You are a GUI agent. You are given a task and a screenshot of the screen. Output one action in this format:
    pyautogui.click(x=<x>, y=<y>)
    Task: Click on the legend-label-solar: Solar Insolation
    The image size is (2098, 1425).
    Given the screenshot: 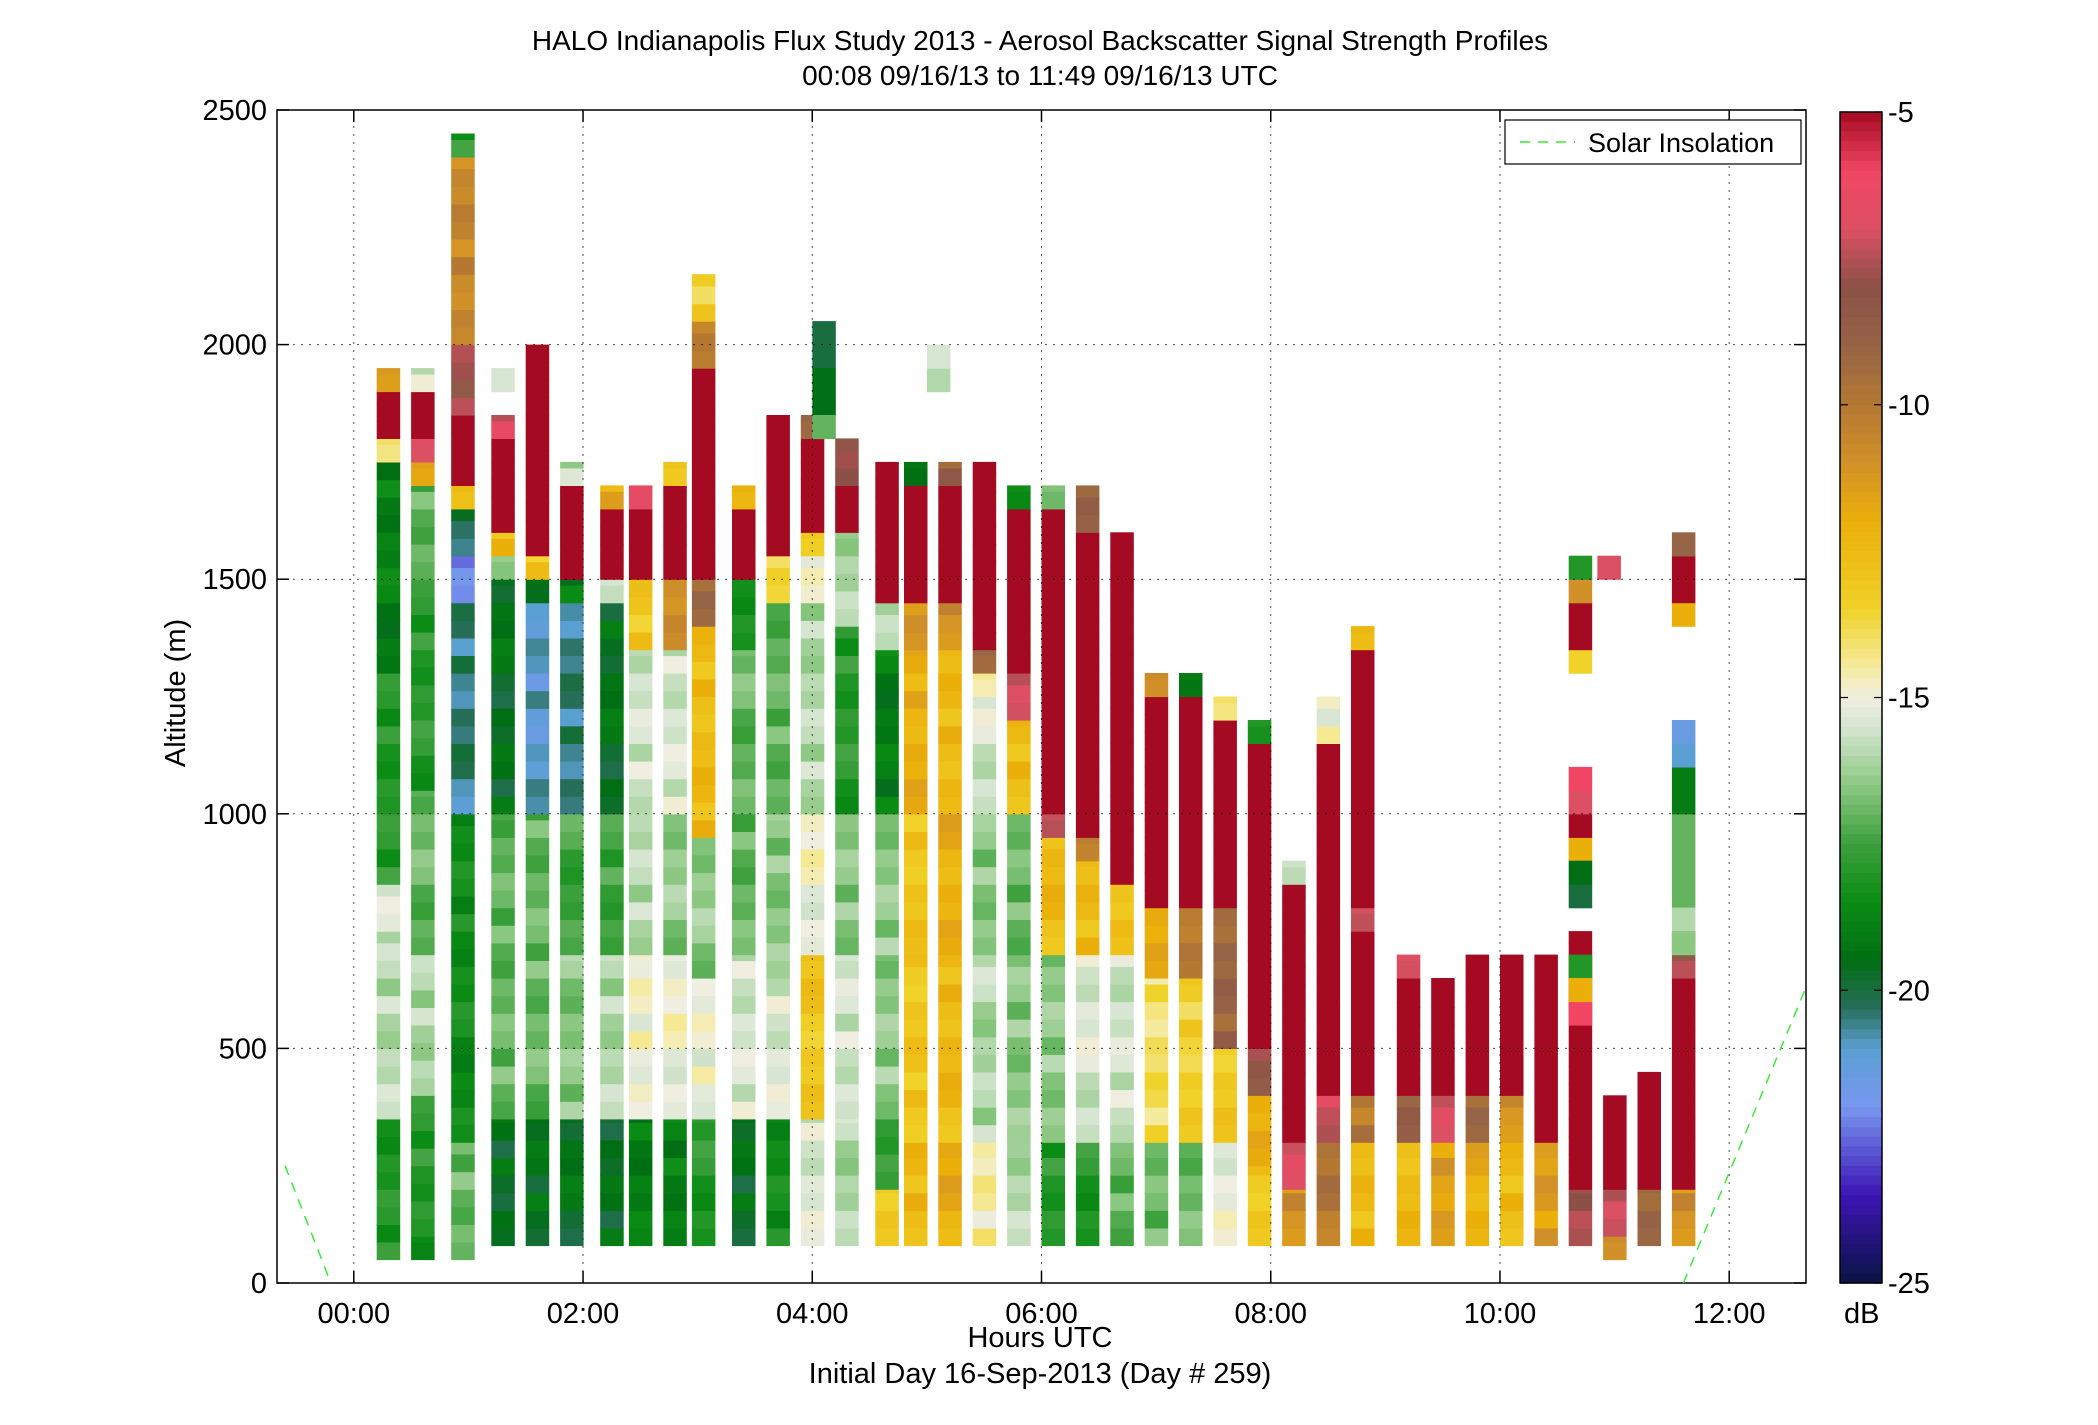 What is the action you would take?
    pyautogui.click(x=1681, y=143)
    